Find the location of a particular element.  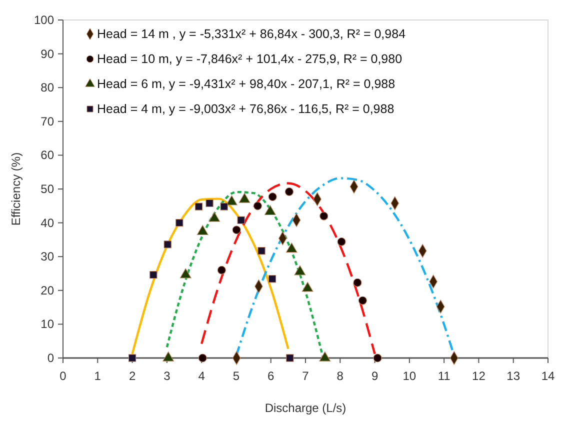

x-tick-label: 4 is located at coordinates (202, 376).